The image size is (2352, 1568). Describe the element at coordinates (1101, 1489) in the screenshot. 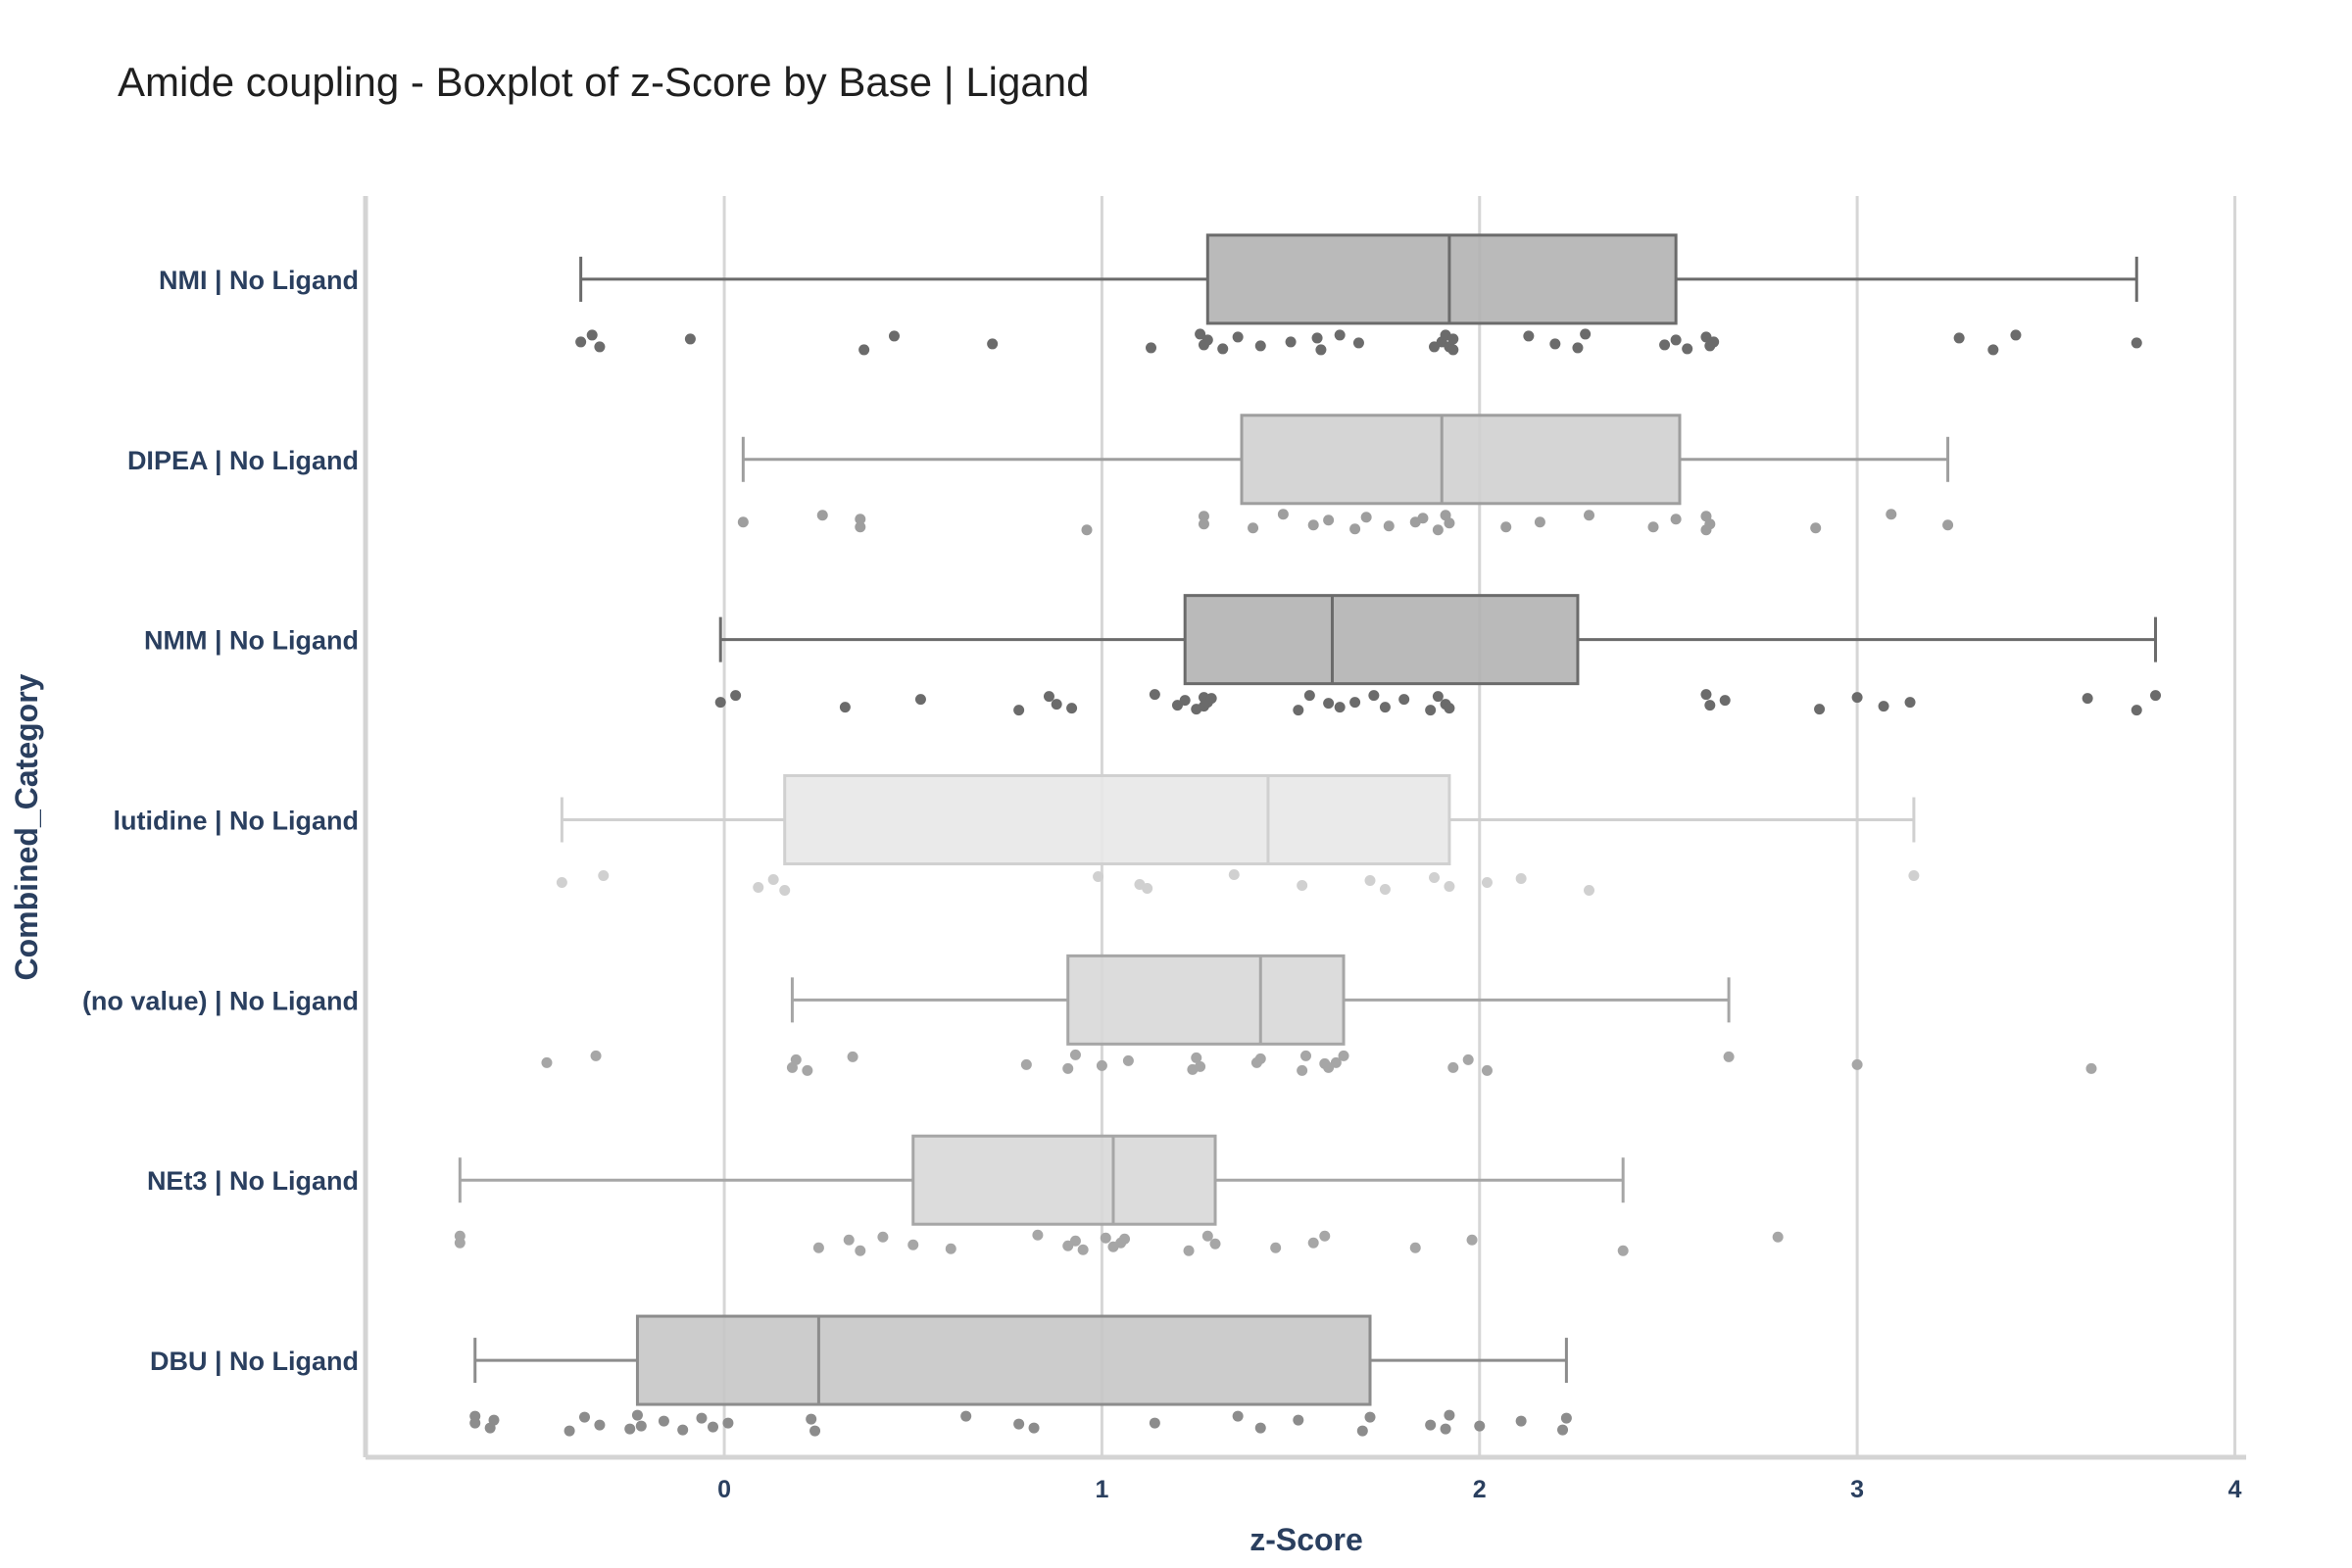

I see `x-tick-label: 1` at that location.